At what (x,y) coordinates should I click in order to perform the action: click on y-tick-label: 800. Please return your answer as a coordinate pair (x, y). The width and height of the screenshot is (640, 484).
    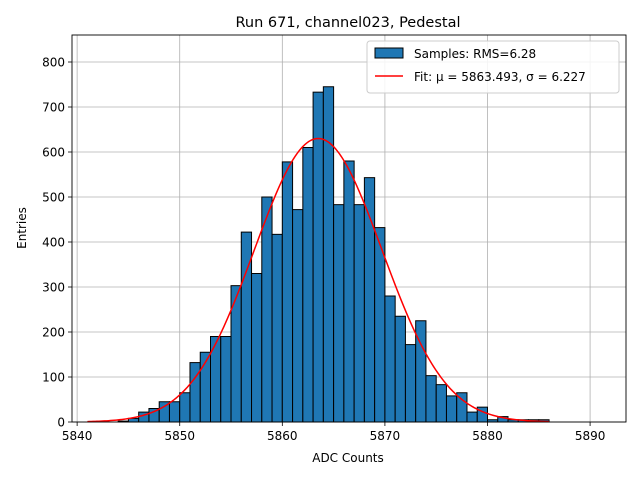
    Looking at the image, I should click on (53, 62).